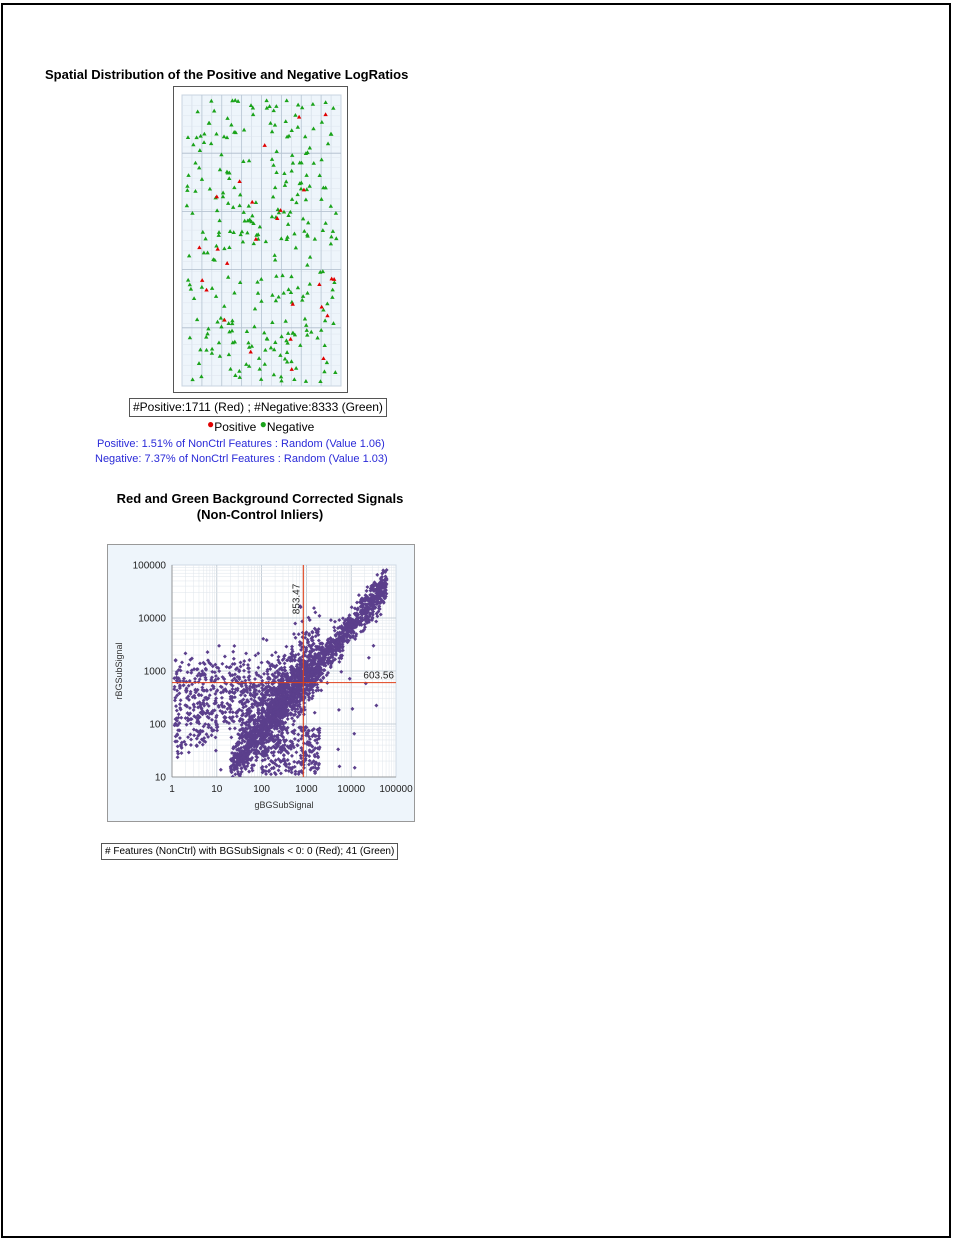 This screenshot has width=956, height=1238. What do you see at coordinates (261, 789) in the screenshot?
I see `x-tick-label: 100` at bounding box center [261, 789].